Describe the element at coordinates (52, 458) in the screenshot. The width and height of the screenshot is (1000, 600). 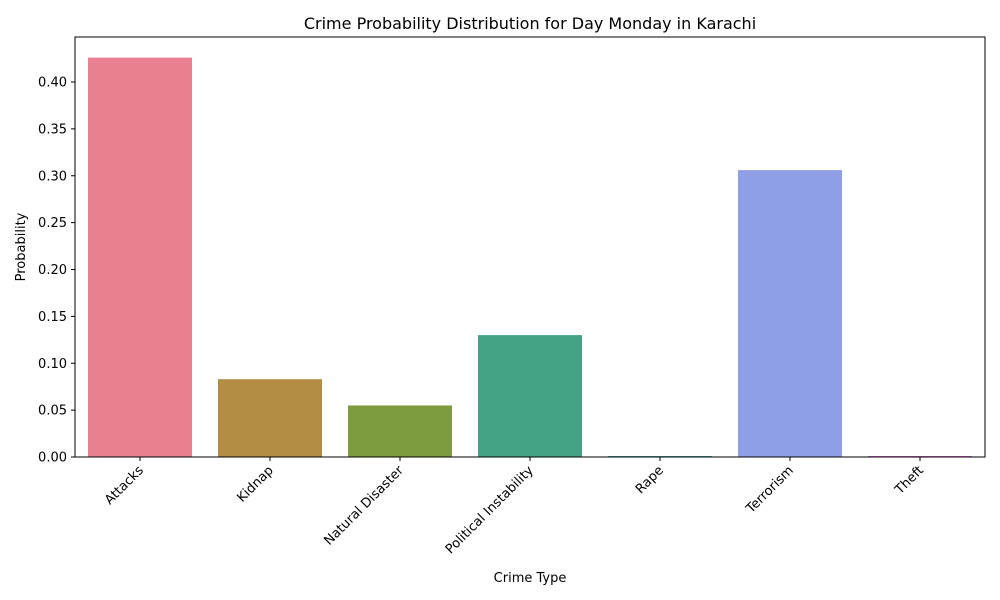
I see `y-tick-label: 0.00` at that location.